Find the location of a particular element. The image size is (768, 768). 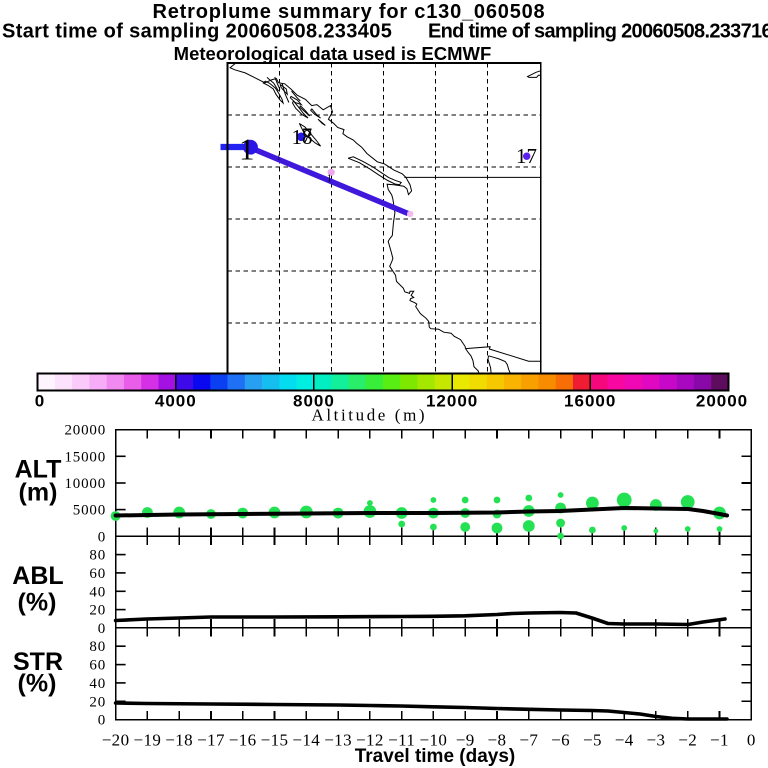

svg-text: 12000 is located at coordinates (452, 401).